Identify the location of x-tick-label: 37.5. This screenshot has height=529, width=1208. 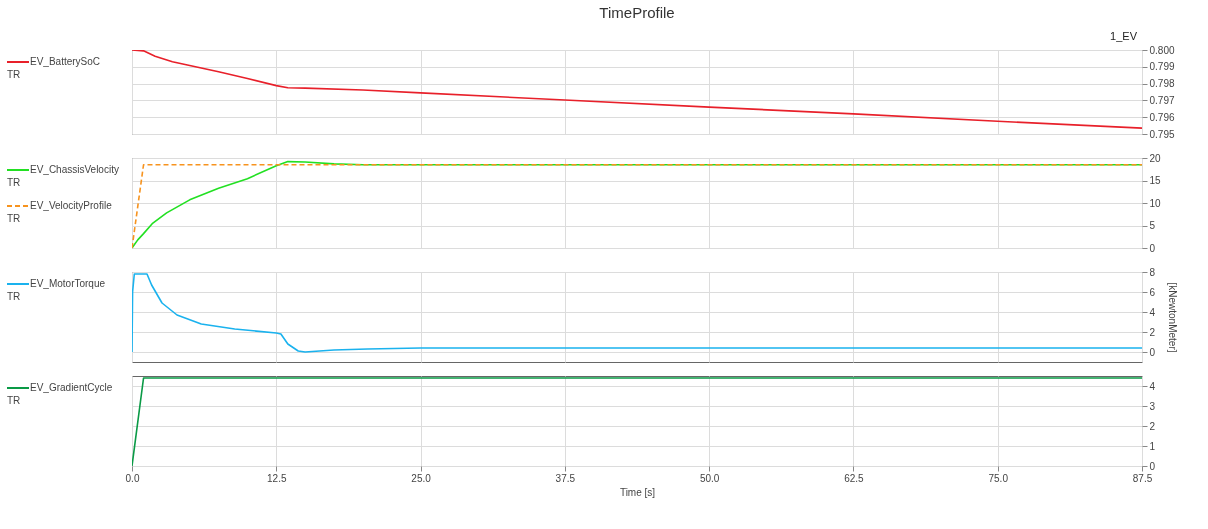
(565, 478).